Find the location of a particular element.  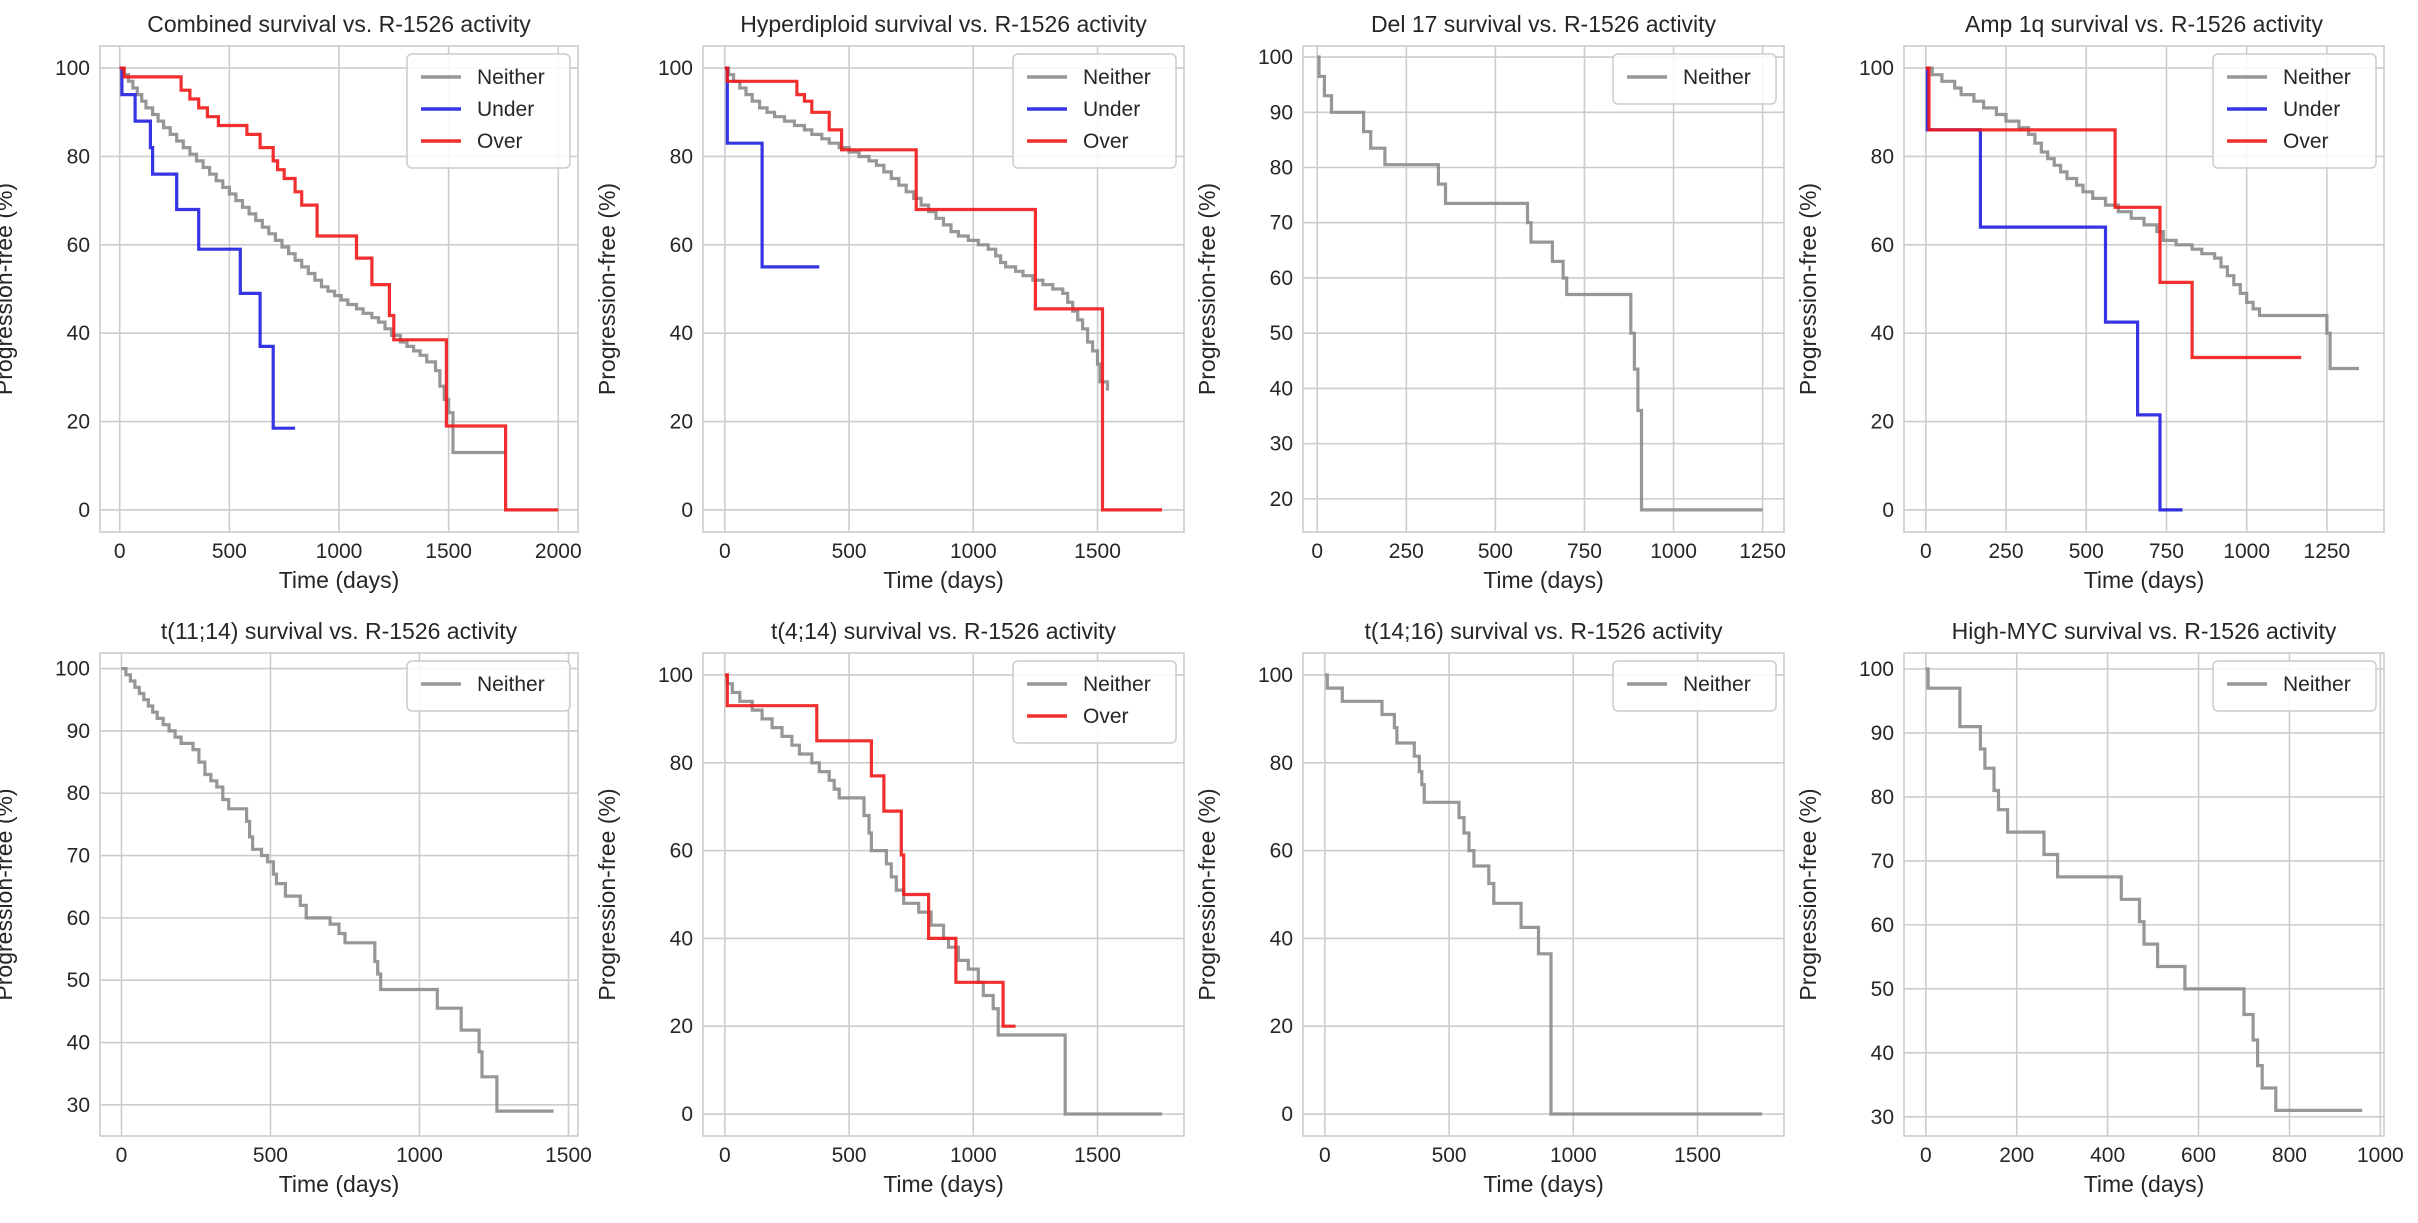

chart-title: Del 17 survival vs. R-1526 activity is located at coordinates (1544, 24).